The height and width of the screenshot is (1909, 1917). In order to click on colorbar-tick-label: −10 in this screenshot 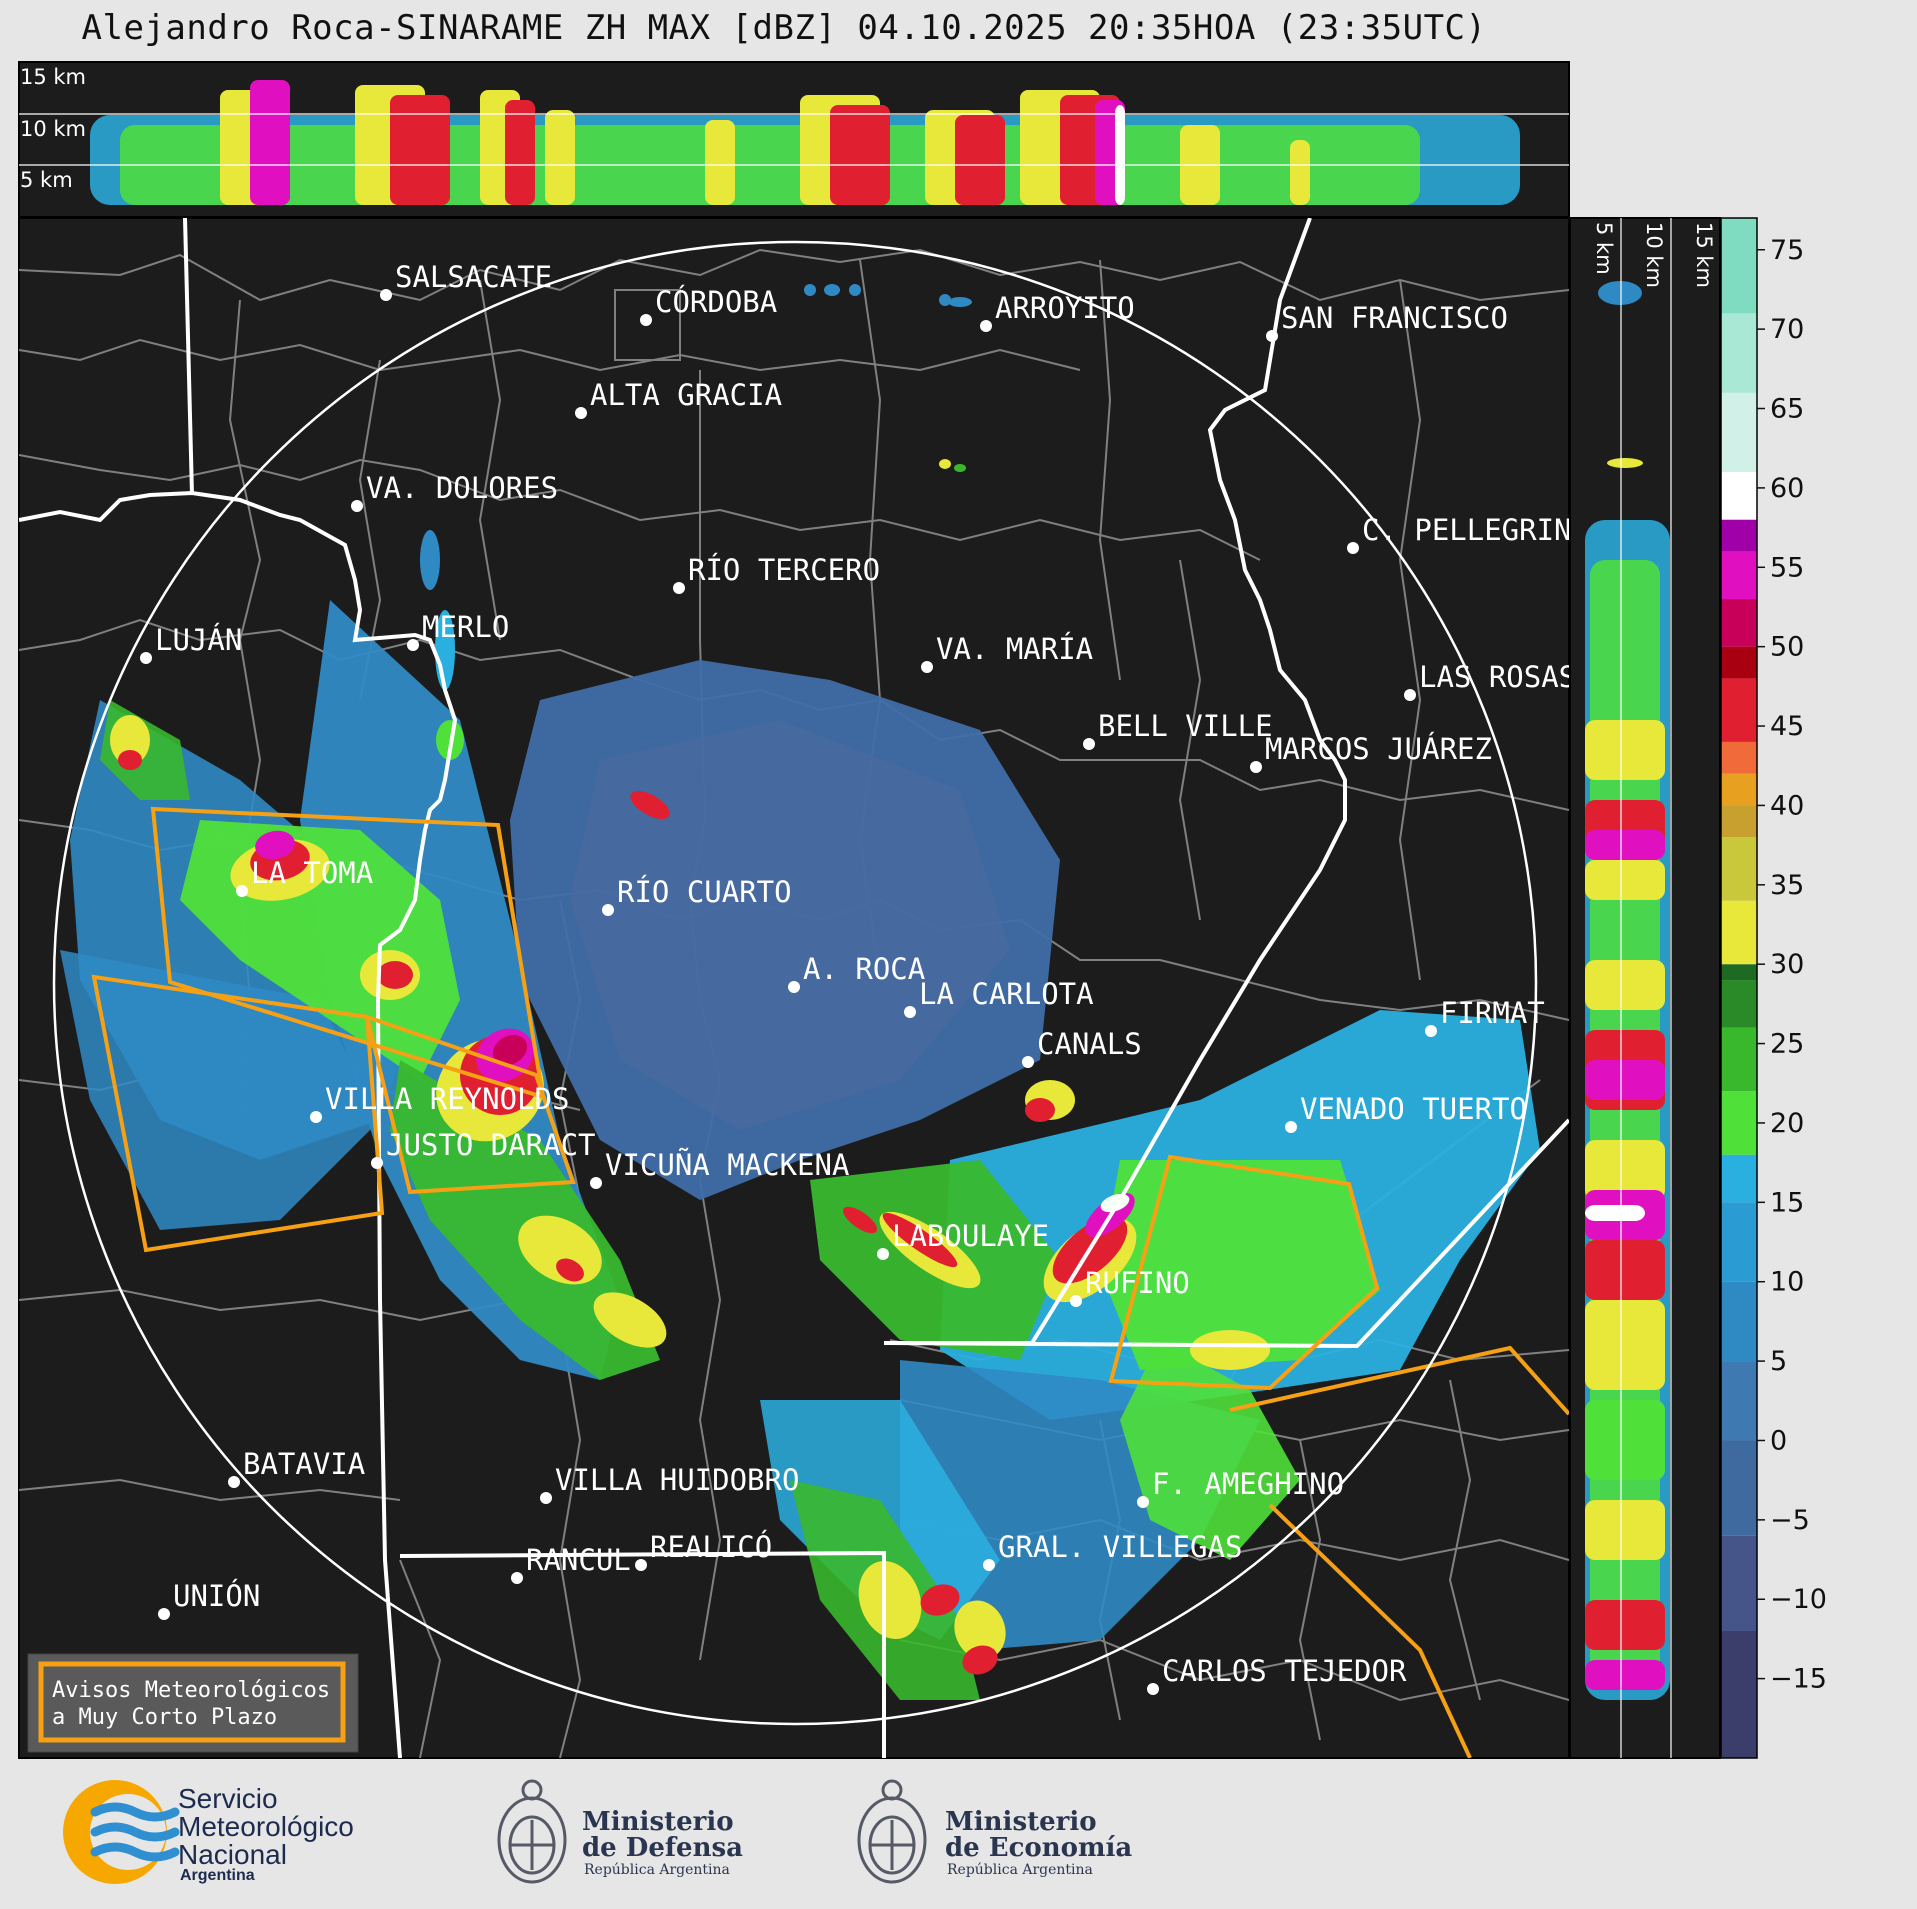, I will do `click(1798, 1599)`.